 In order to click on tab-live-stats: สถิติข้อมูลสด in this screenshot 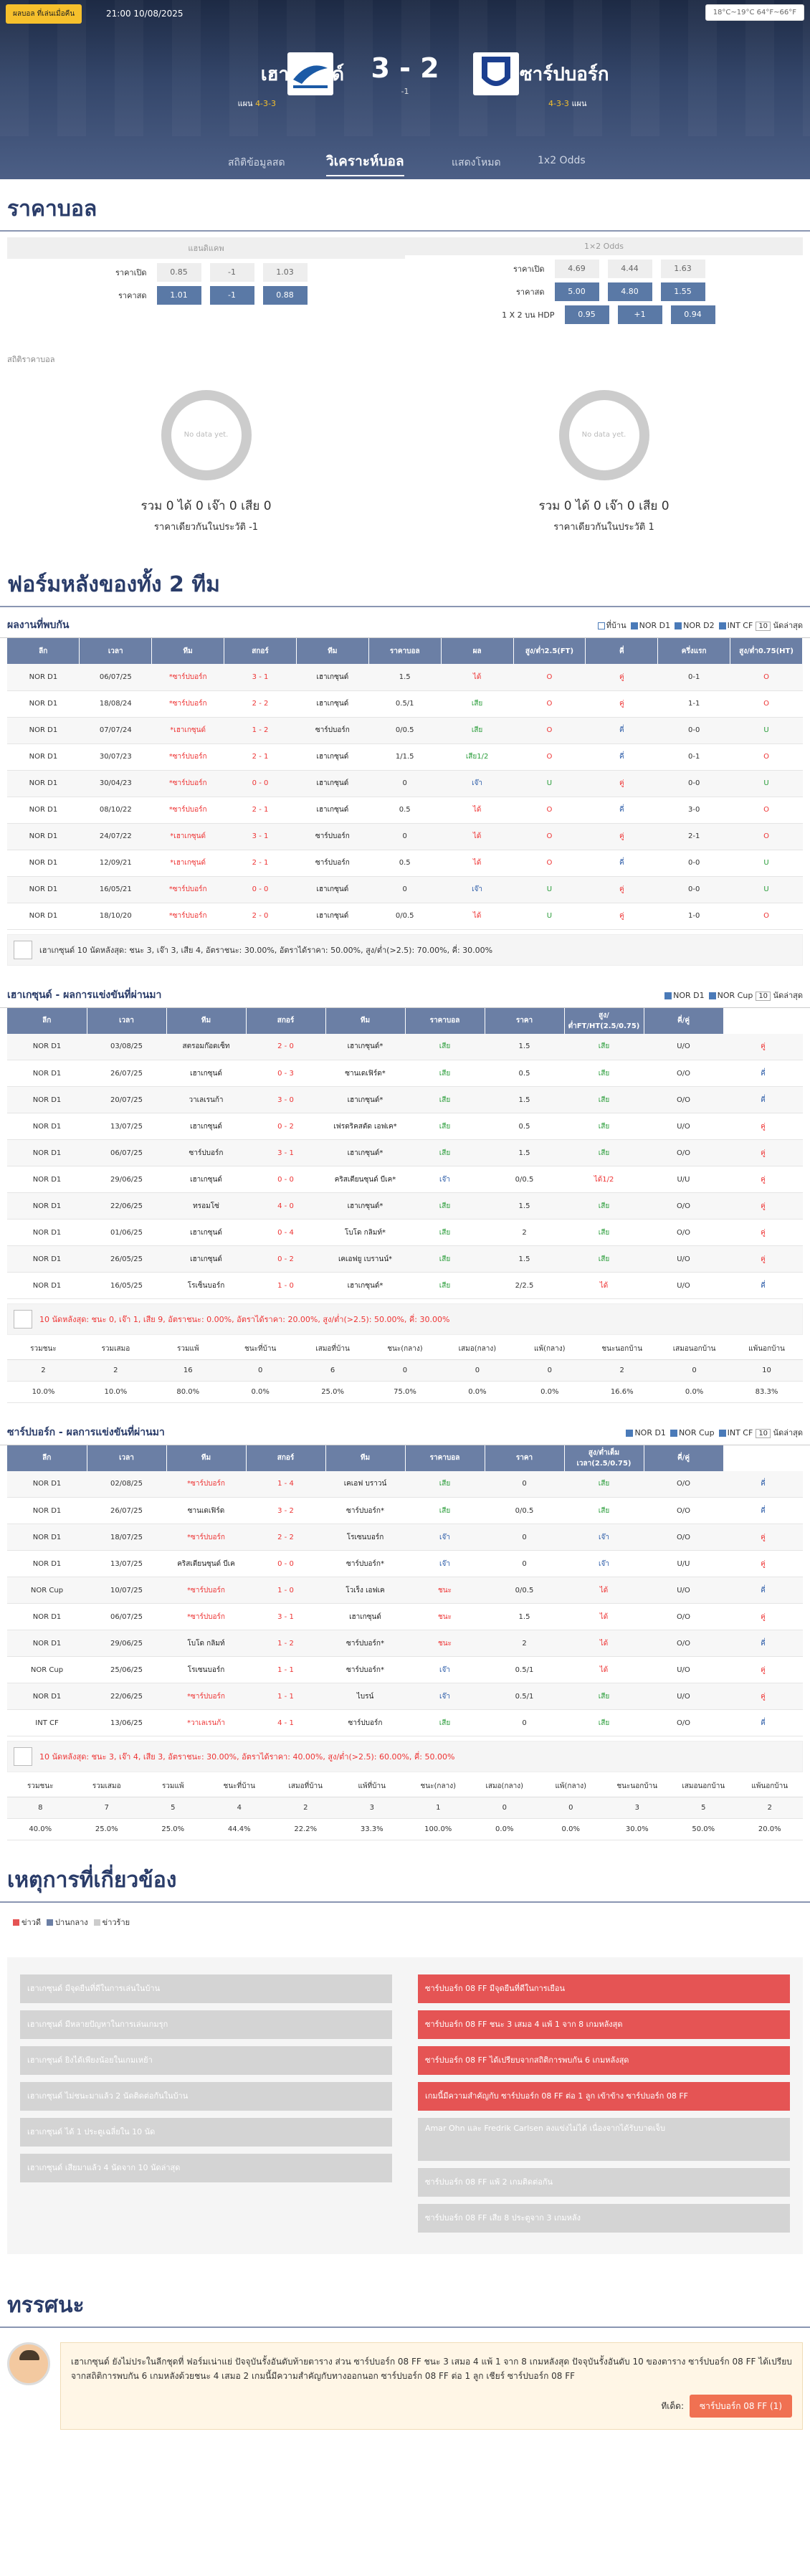, I will do `click(256, 163)`.